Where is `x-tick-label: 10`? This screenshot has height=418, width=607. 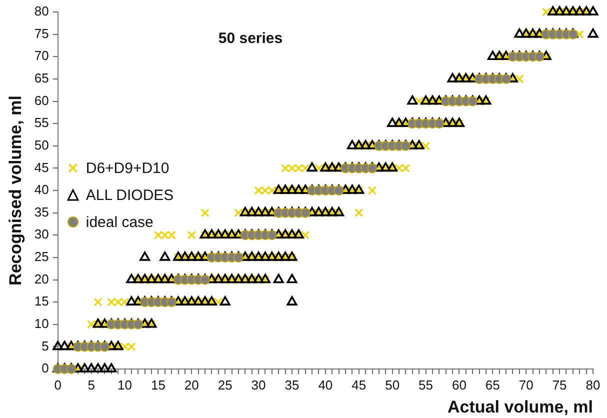 x-tick-label: 10 is located at coordinates (125, 384).